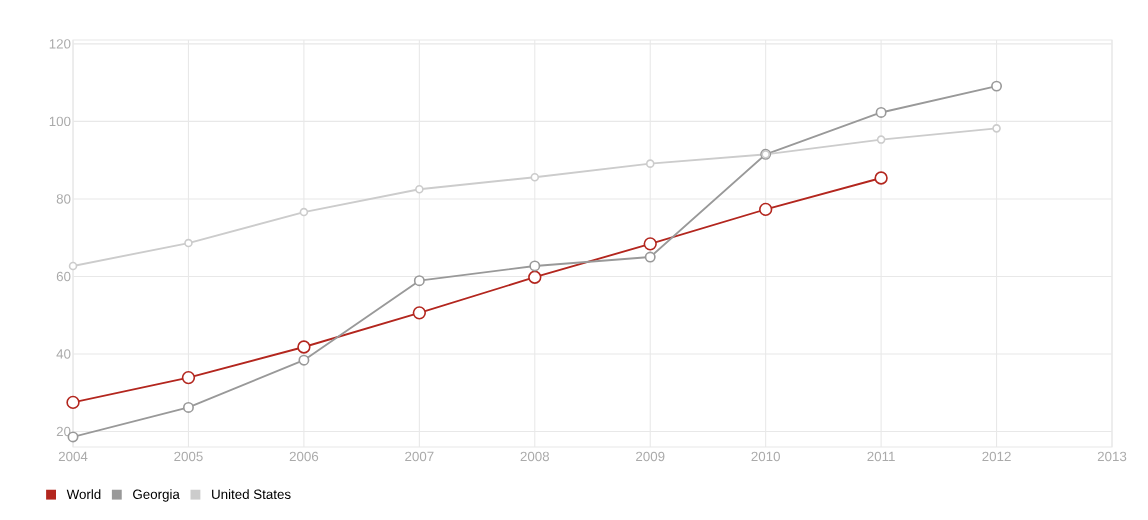  Describe the element at coordinates (304, 456) in the screenshot. I see `x-tick-label: 2006` at that location.